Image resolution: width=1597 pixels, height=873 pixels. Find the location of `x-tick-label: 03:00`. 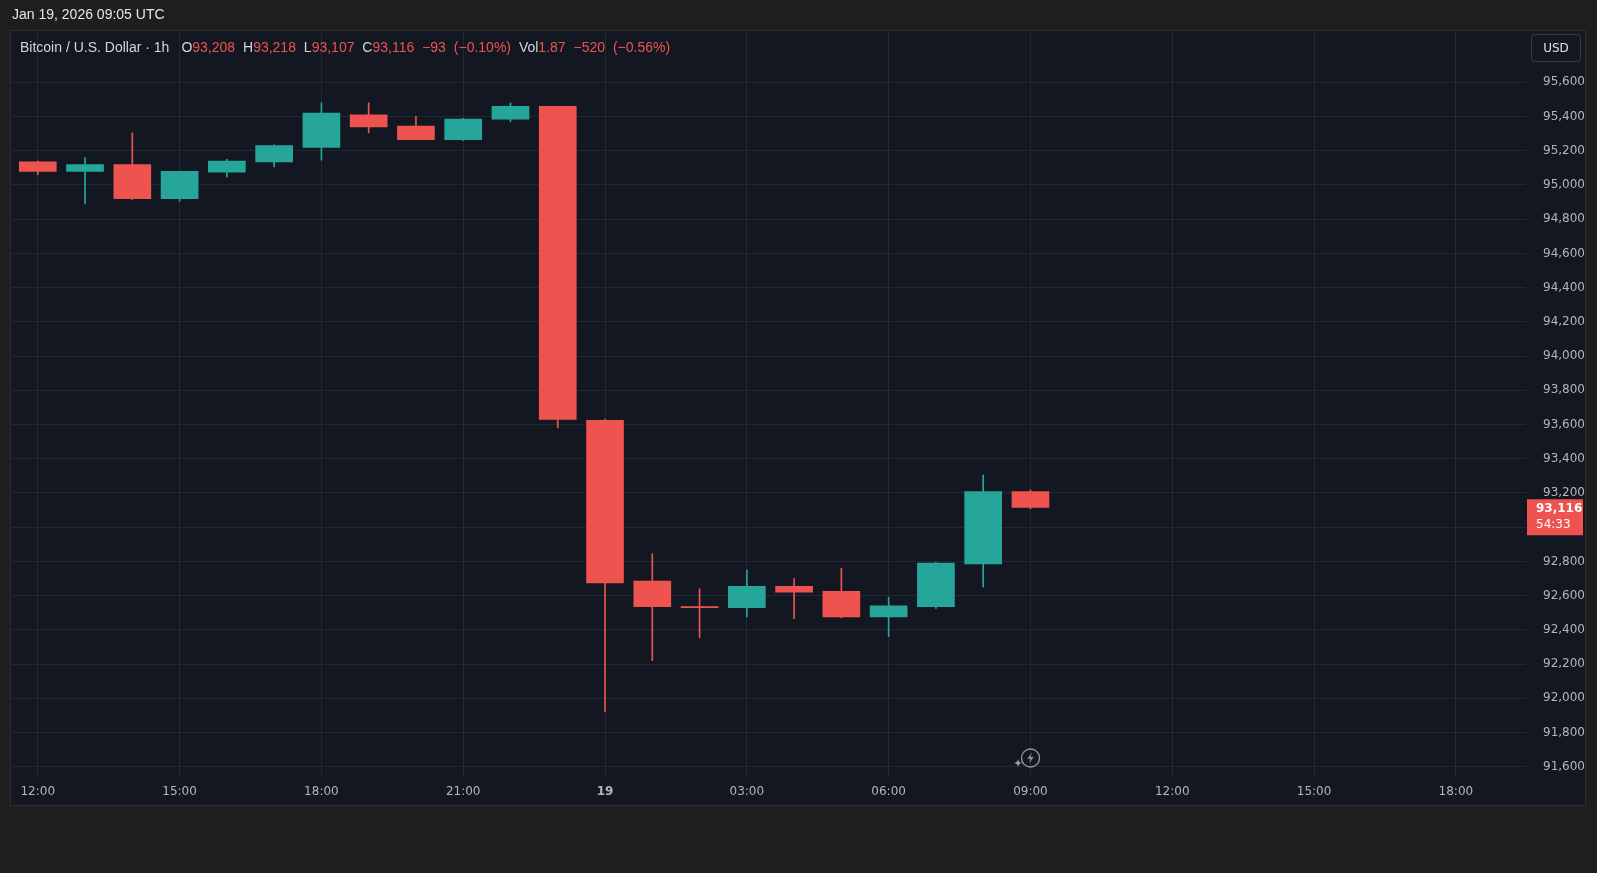

x-tick-label: 03:00 is located at coordinates (747, 791).